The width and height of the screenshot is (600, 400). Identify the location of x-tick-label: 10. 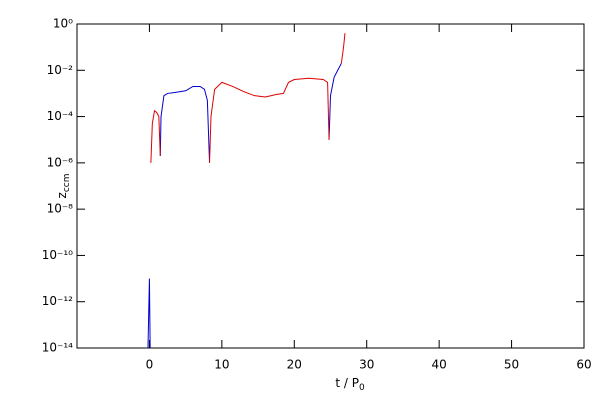
(221, 365).